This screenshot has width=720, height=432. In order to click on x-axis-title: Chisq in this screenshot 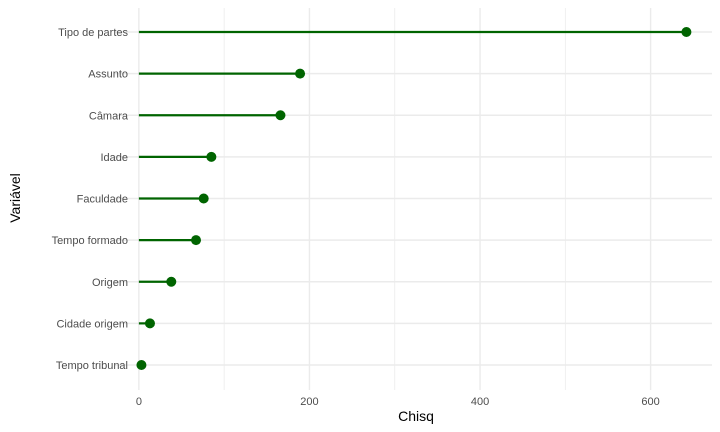, I will do `click(416, 416)`.